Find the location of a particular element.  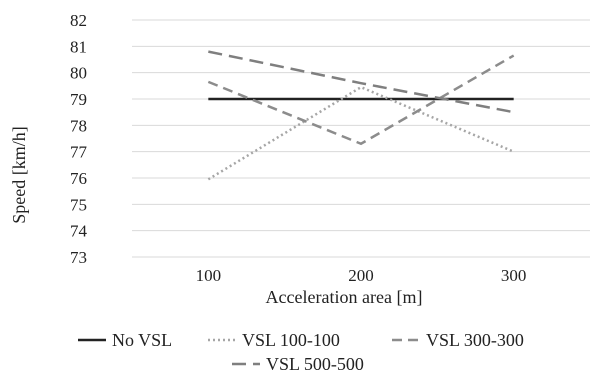

legend-label: VSL 300-300 is located at coordinates (475, 340).